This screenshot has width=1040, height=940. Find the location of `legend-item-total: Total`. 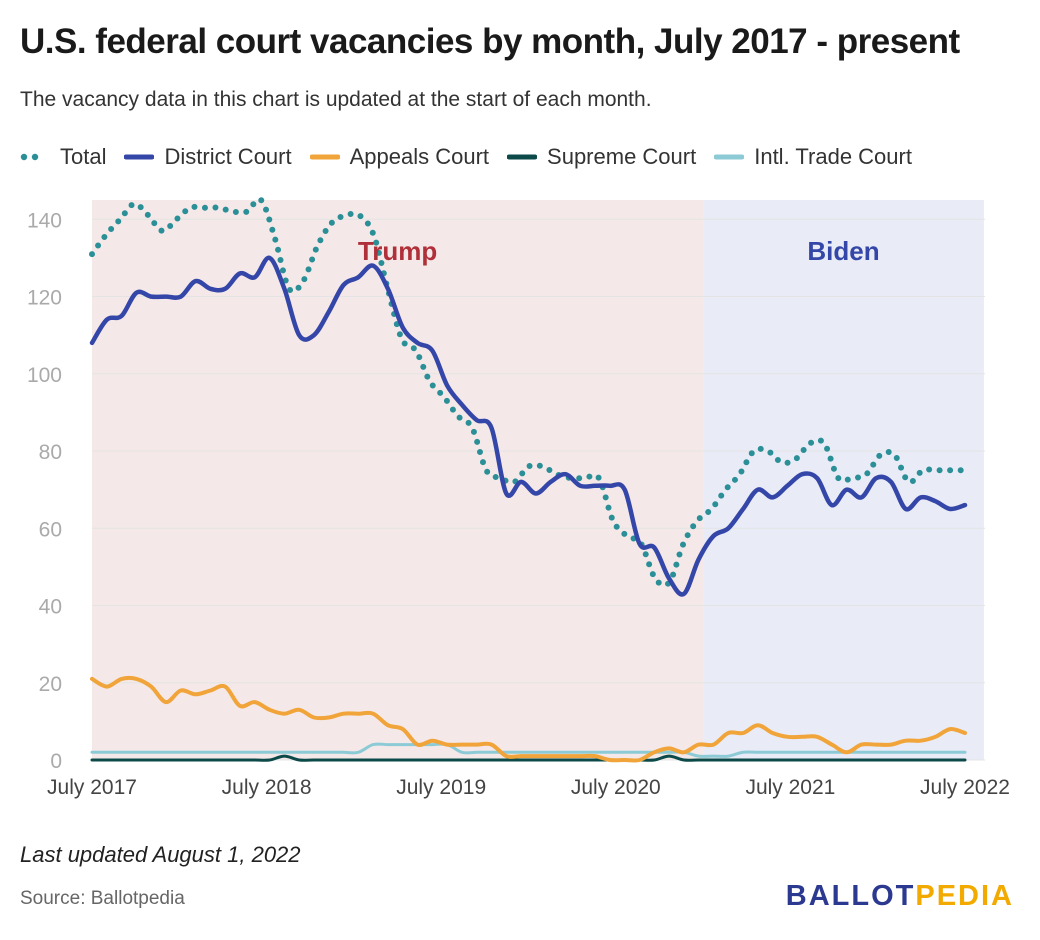

legend-item-total: Total is located at coordinates (63, 157).